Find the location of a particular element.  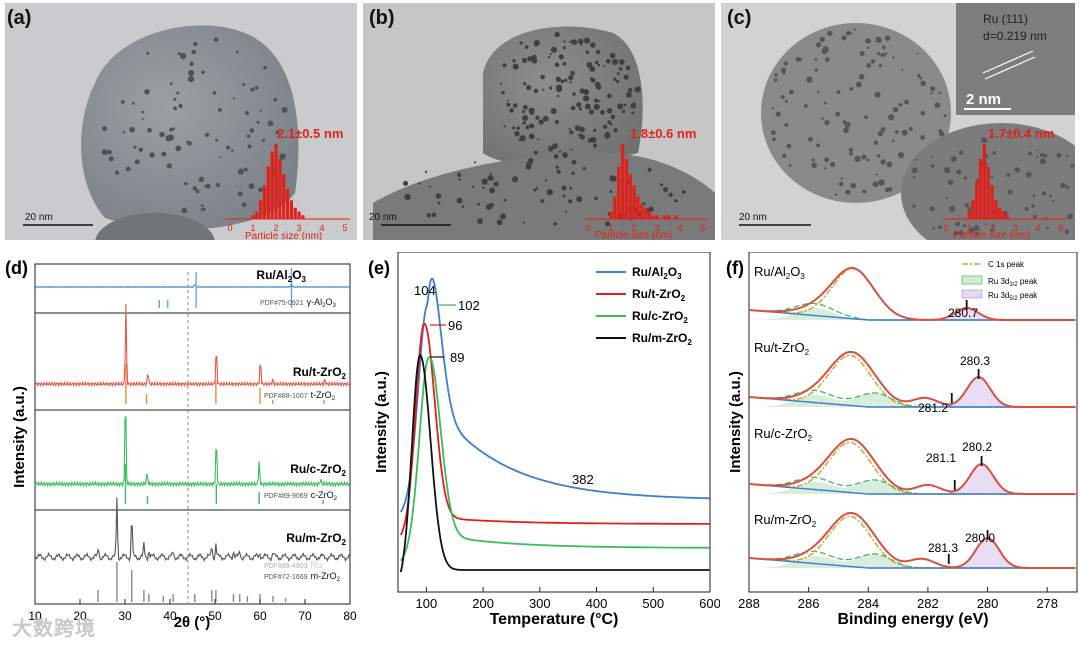

ann-102: 102 is located at coordinates (469, 305).